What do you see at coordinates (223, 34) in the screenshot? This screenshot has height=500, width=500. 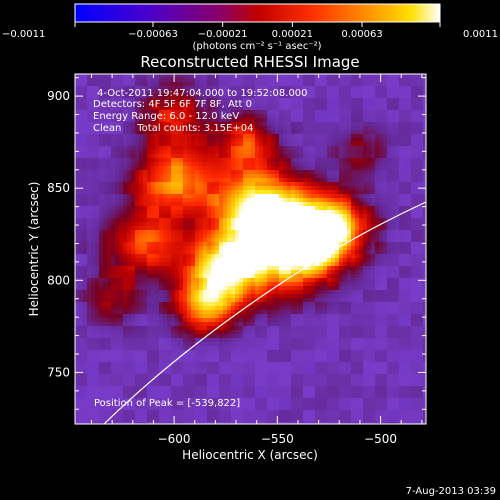 I see `colorbar-tick-label: −0.00021` at bounding box center [223, 34].